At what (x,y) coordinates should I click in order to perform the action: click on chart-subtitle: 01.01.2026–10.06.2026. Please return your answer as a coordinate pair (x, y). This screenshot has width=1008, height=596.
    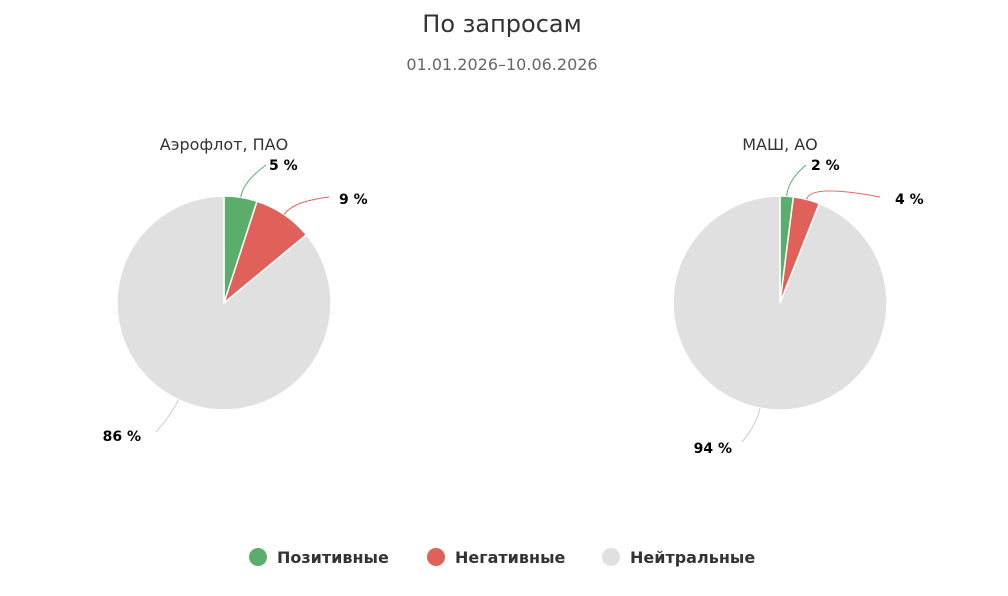
    Looking at the image, I should click on (501, 64).